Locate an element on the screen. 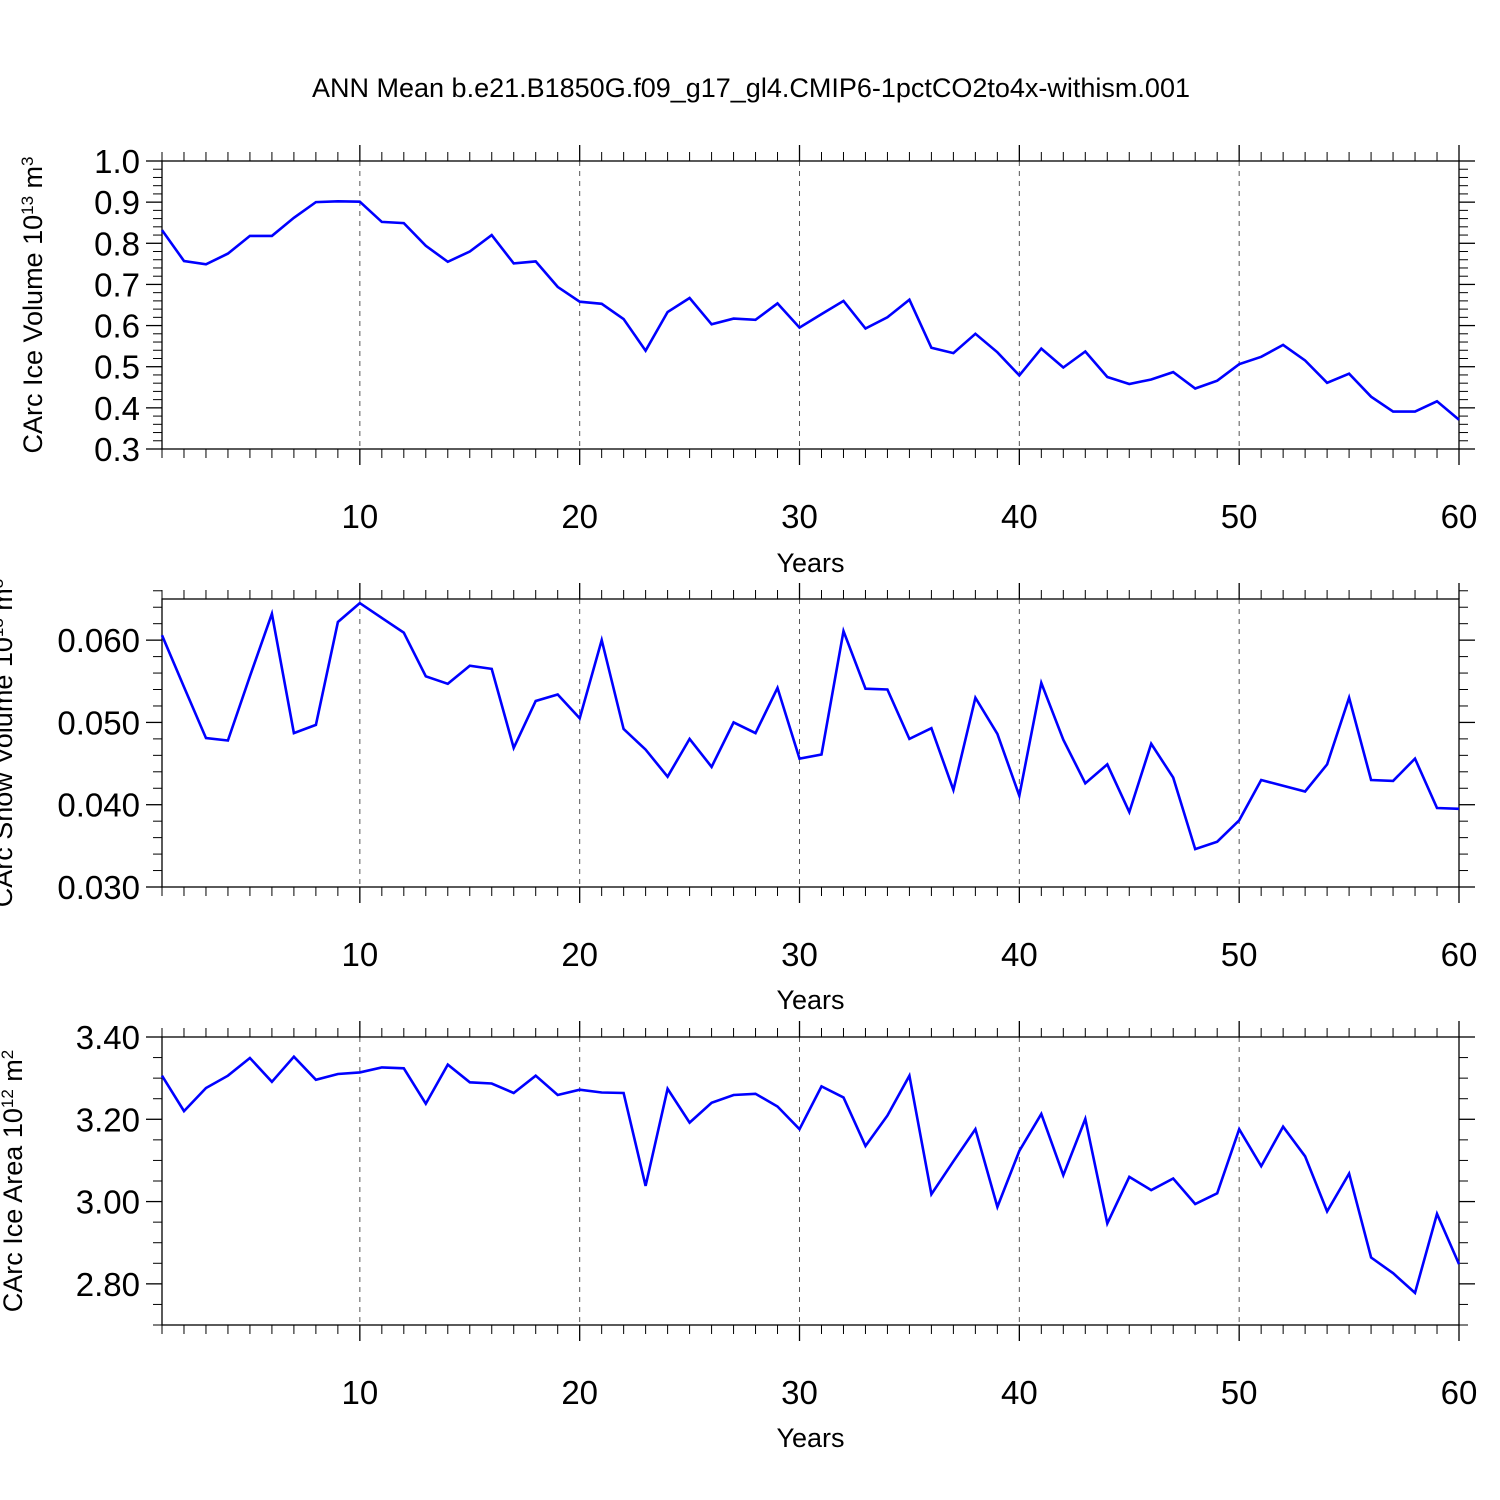 Image resolution: width=1500 pixels, height=1500 pixels. y-tick-label: 3.20 is located at coordinates (108, 1119).